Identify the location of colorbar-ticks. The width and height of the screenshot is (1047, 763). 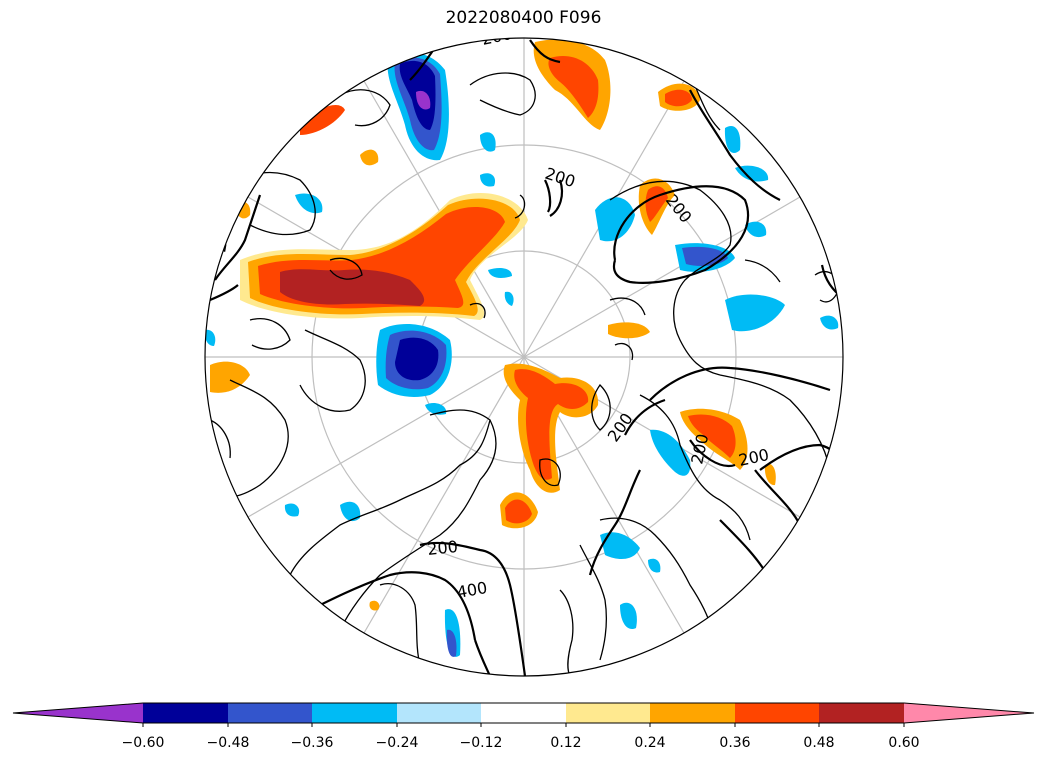
(523, 725).